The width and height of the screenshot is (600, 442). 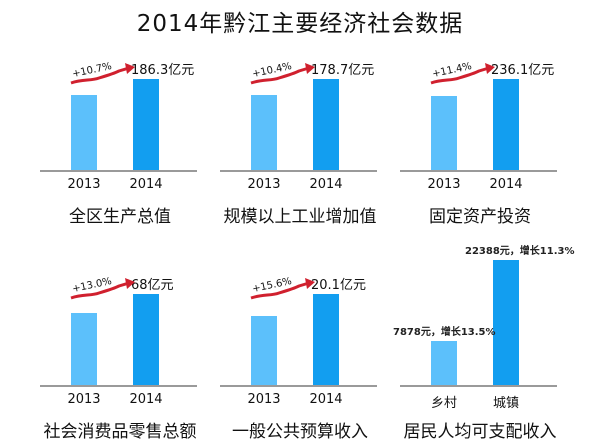 I want to click on chart-title: 一般公共预算收入, so click(x=300, y=432).